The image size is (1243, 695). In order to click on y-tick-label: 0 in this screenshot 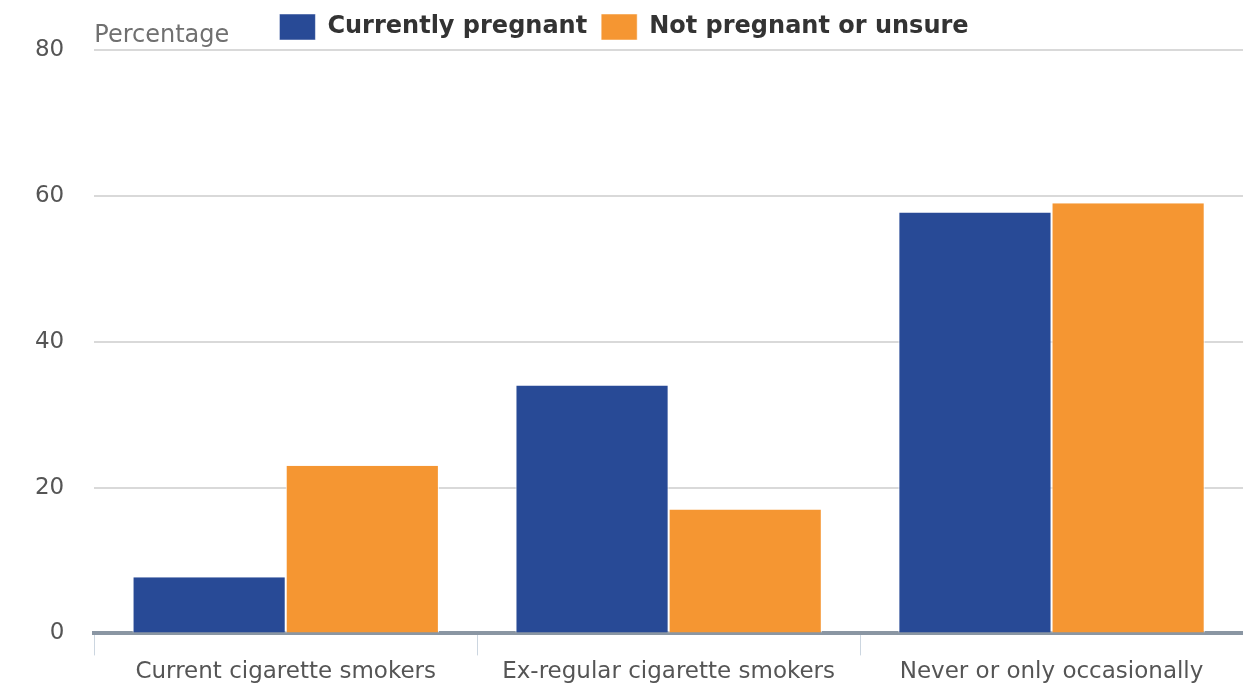, I will do `click(57, 631)`.